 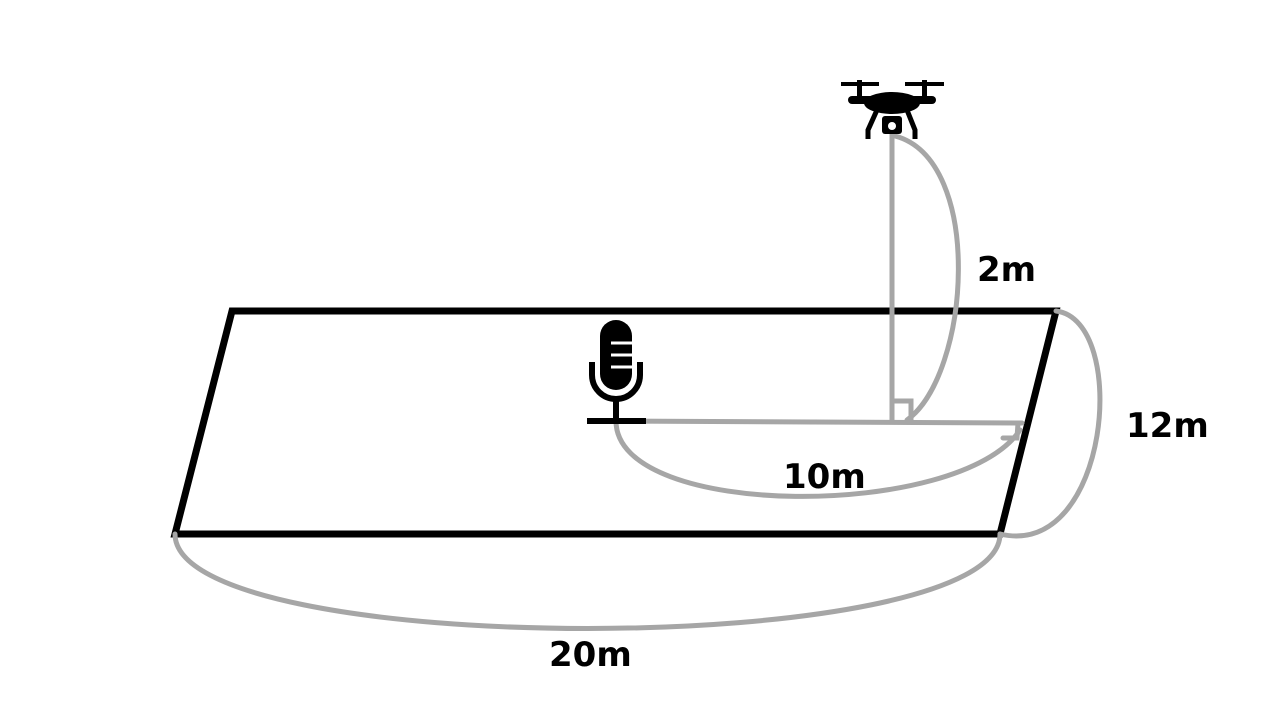 I want to click on field-depth-label: 12m, so click(x=1167, y=426).